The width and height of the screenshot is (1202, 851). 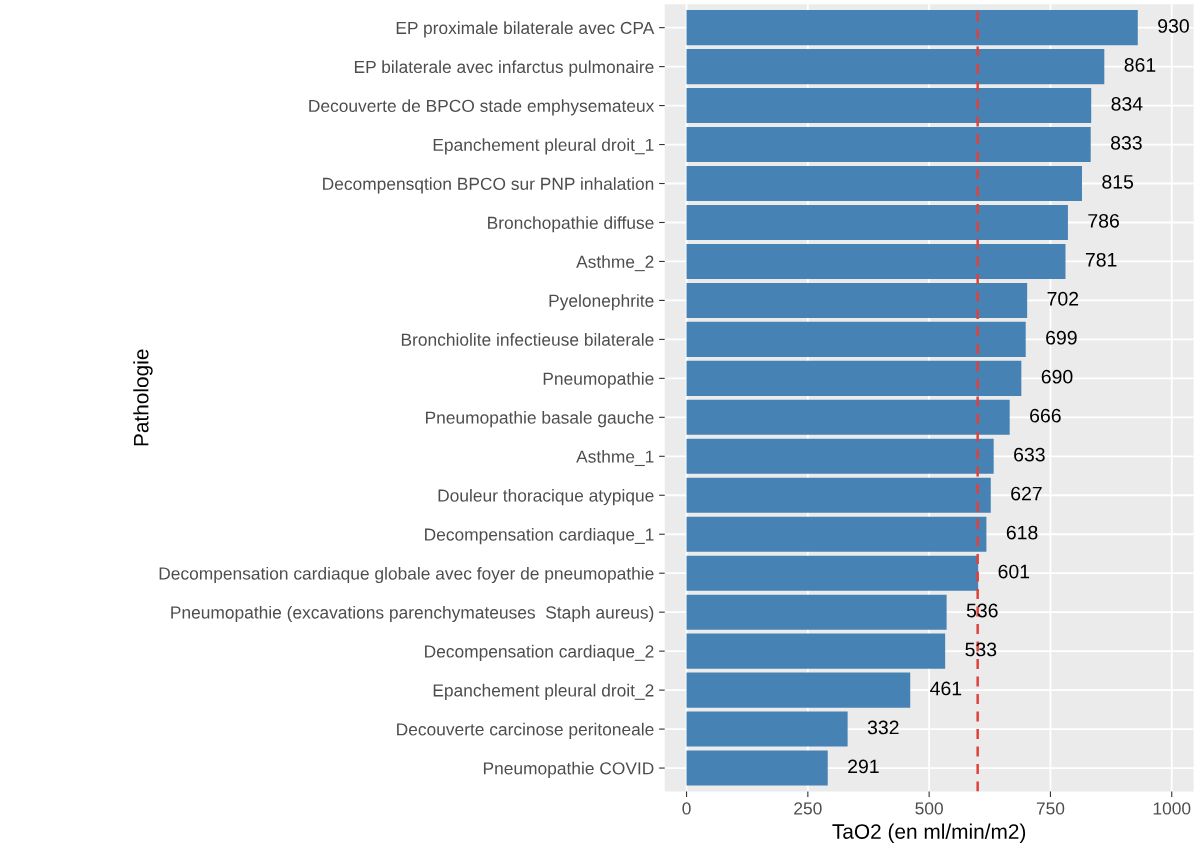 I want to click on data-label: 833, so click(x=1126, y=142).